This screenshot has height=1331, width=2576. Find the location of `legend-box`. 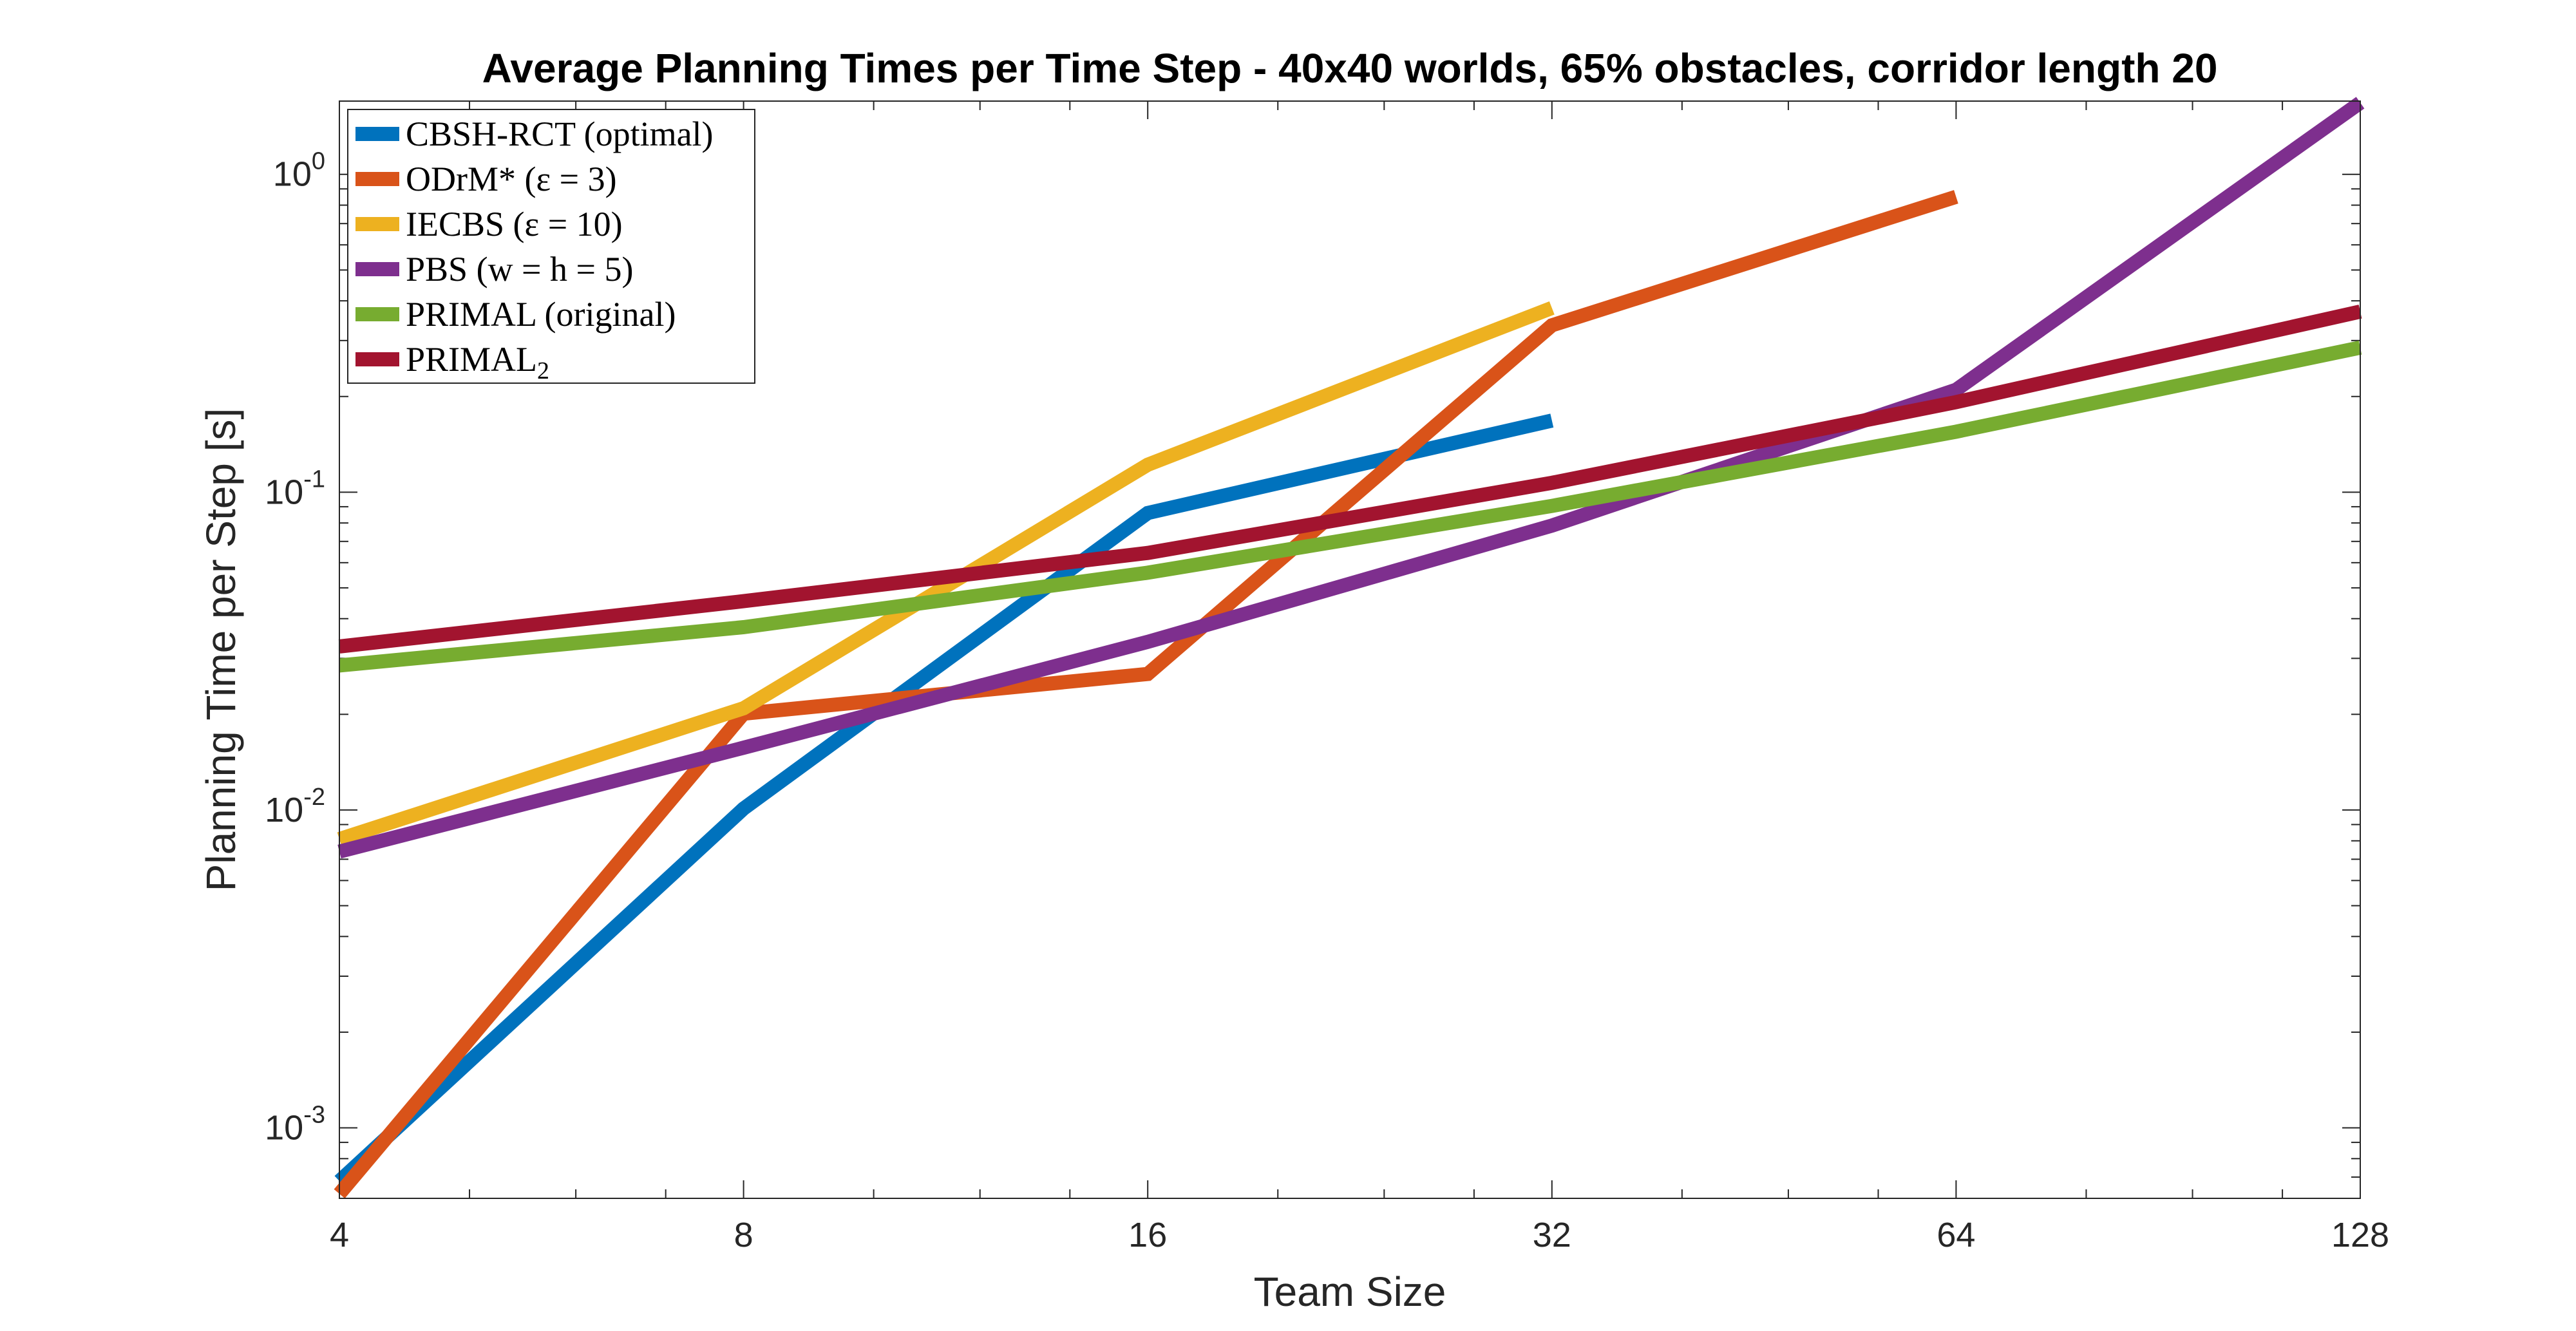

legend-box is located at coordinates (551, 246).